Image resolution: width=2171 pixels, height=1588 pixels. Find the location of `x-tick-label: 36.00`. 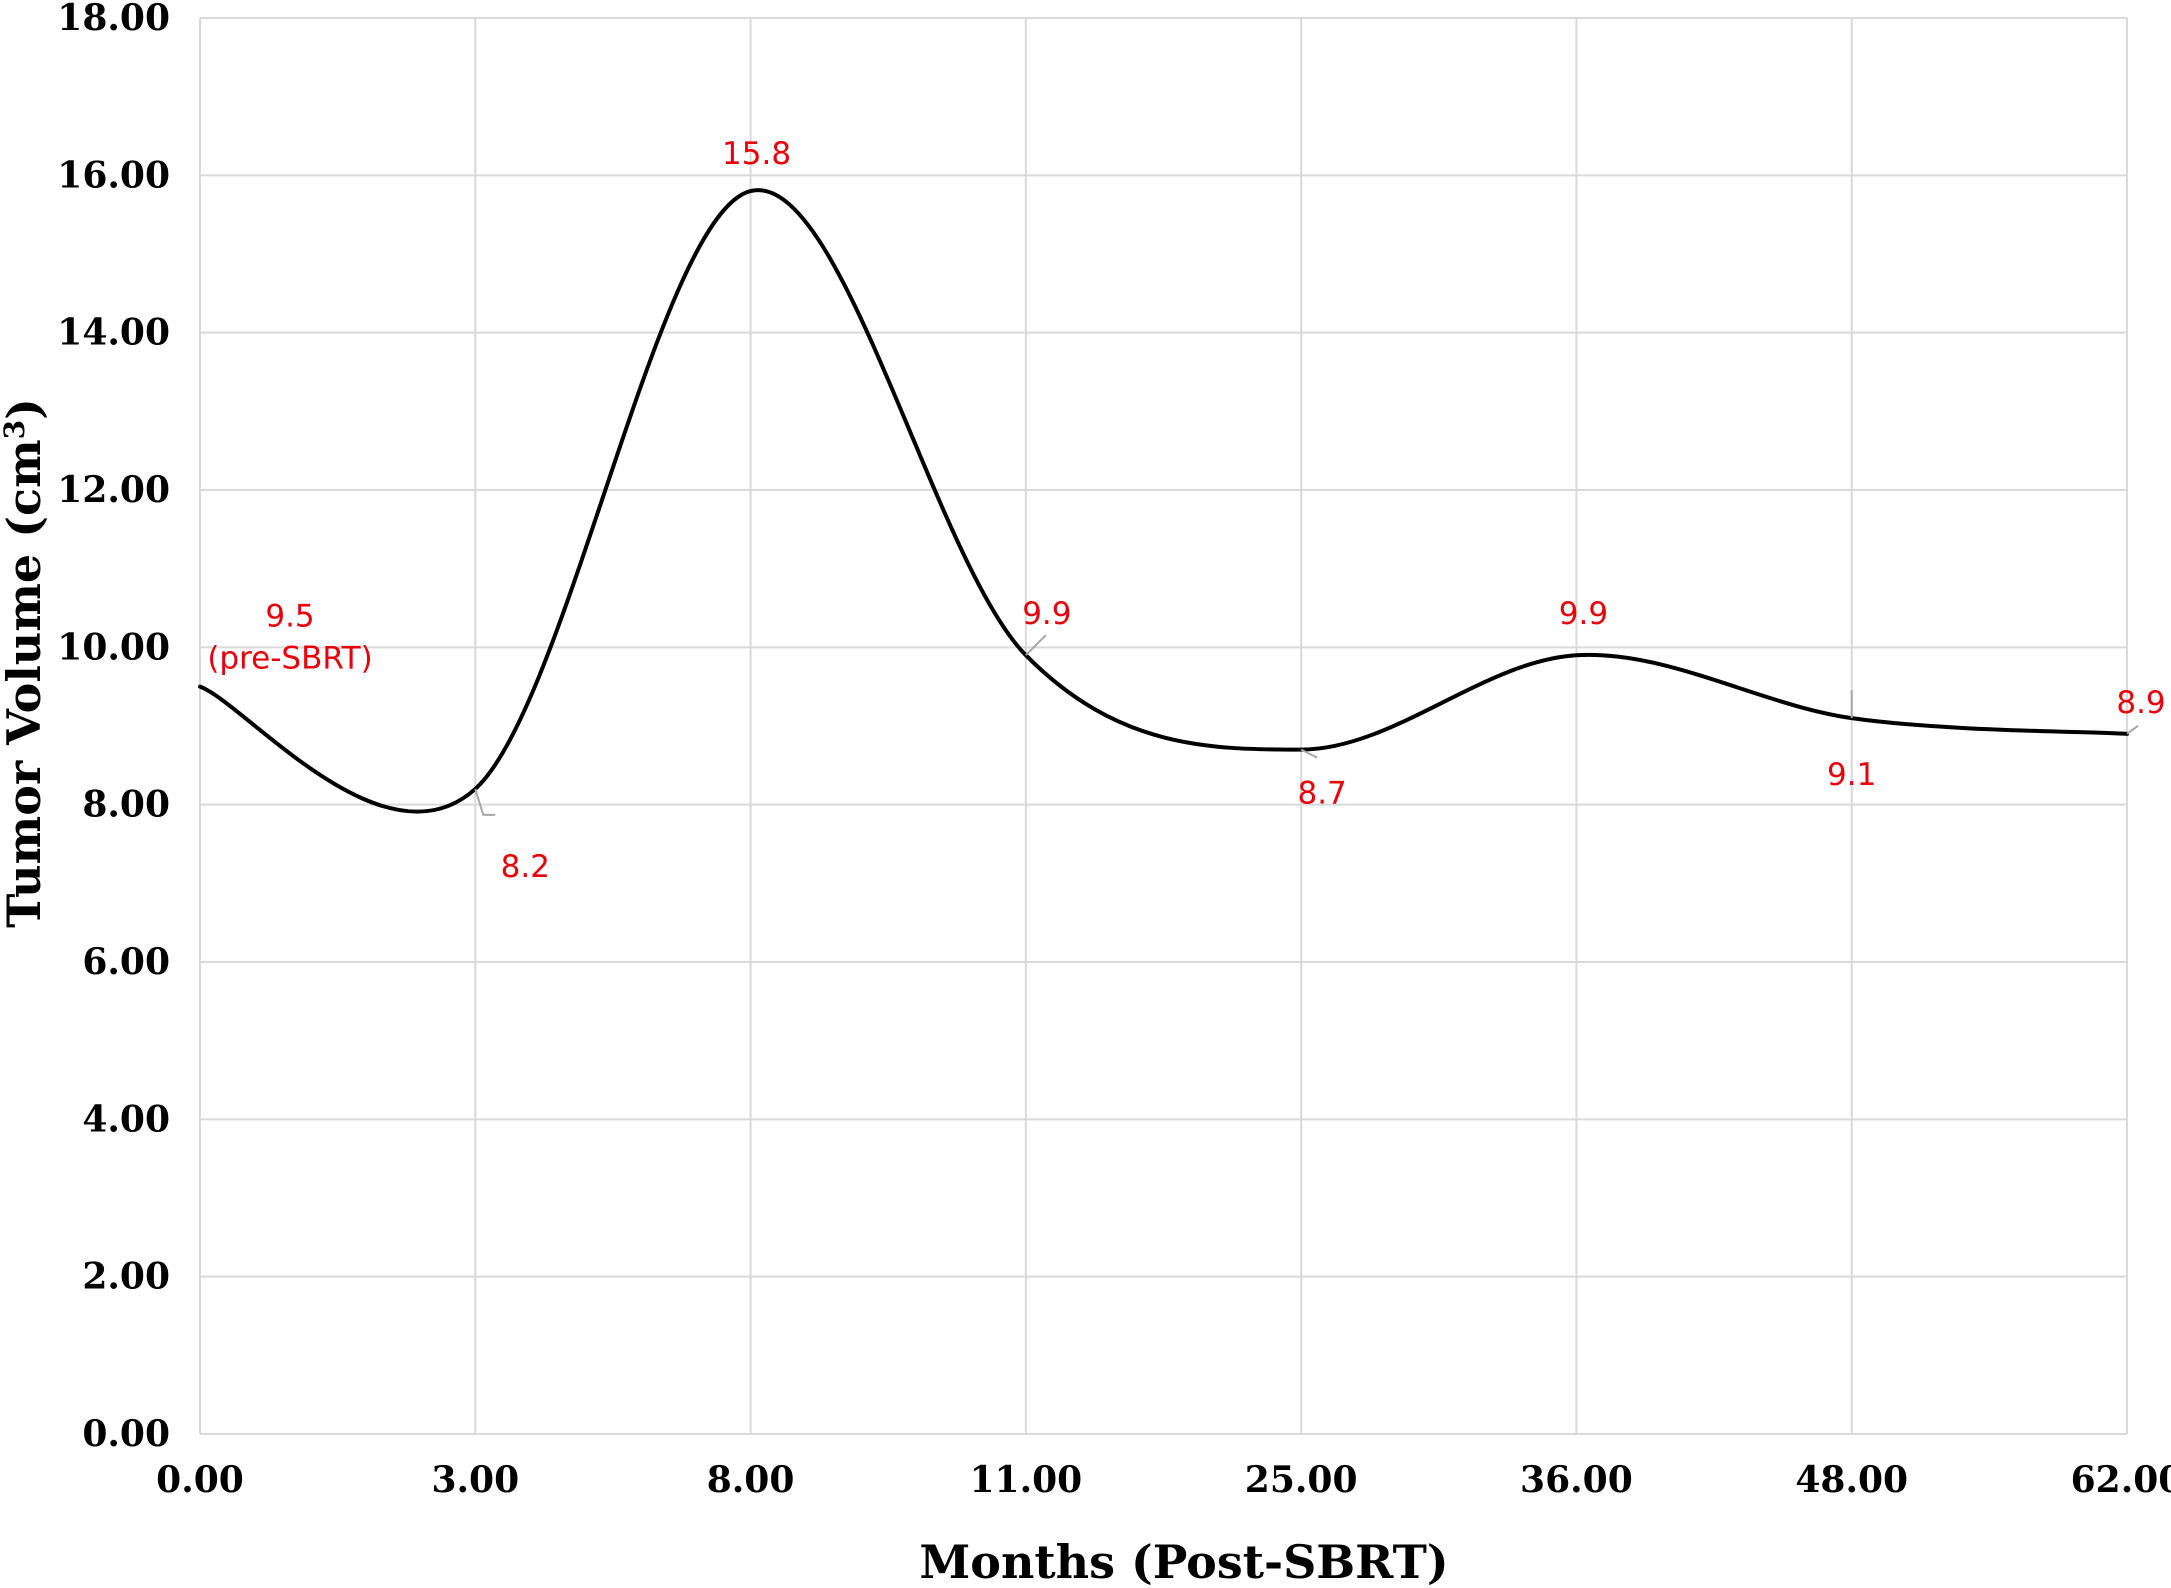

x-tick-label: 36.00 is located at coordinates (1576, 1480).